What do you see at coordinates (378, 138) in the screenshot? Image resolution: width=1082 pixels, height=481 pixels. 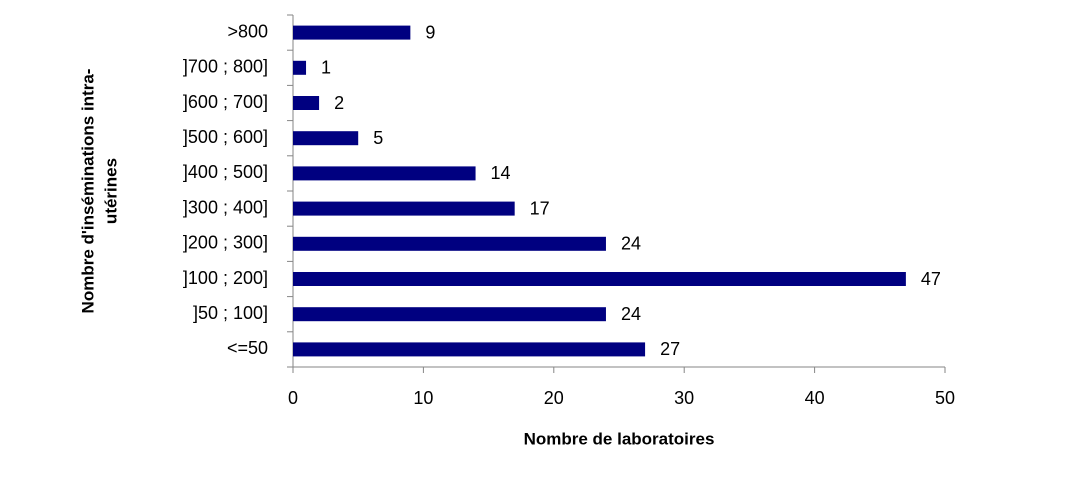 I see `value-label: 5` at bounding box center [378, 138].